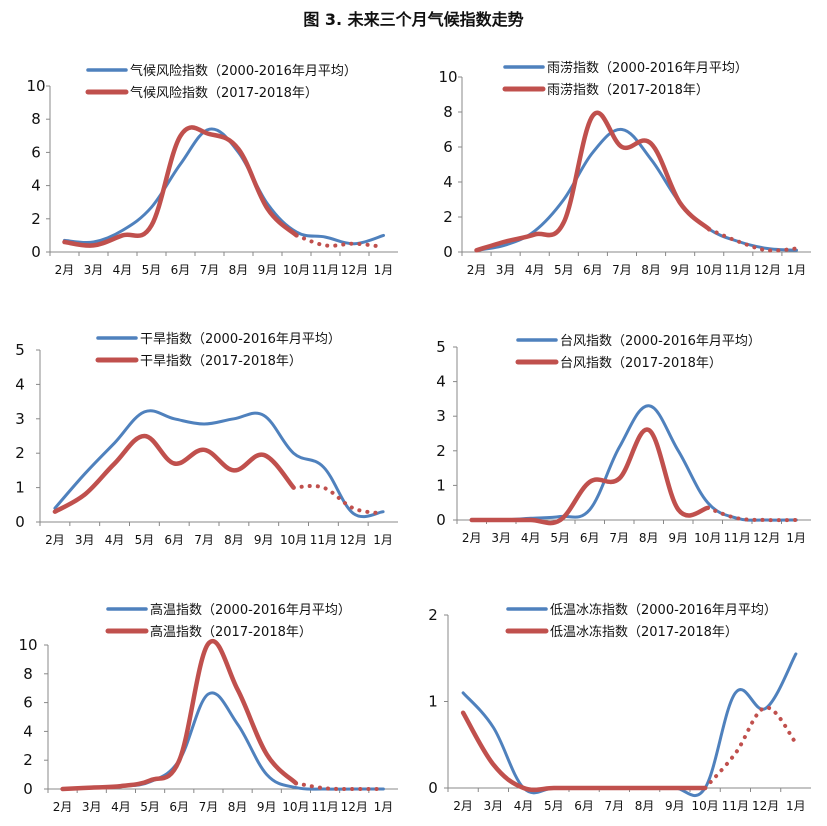 The height and width of the screenshot is (826, 827). I want to click on legend-label: 低温冰冻指数（2017-2018年）, so click(644, 632).